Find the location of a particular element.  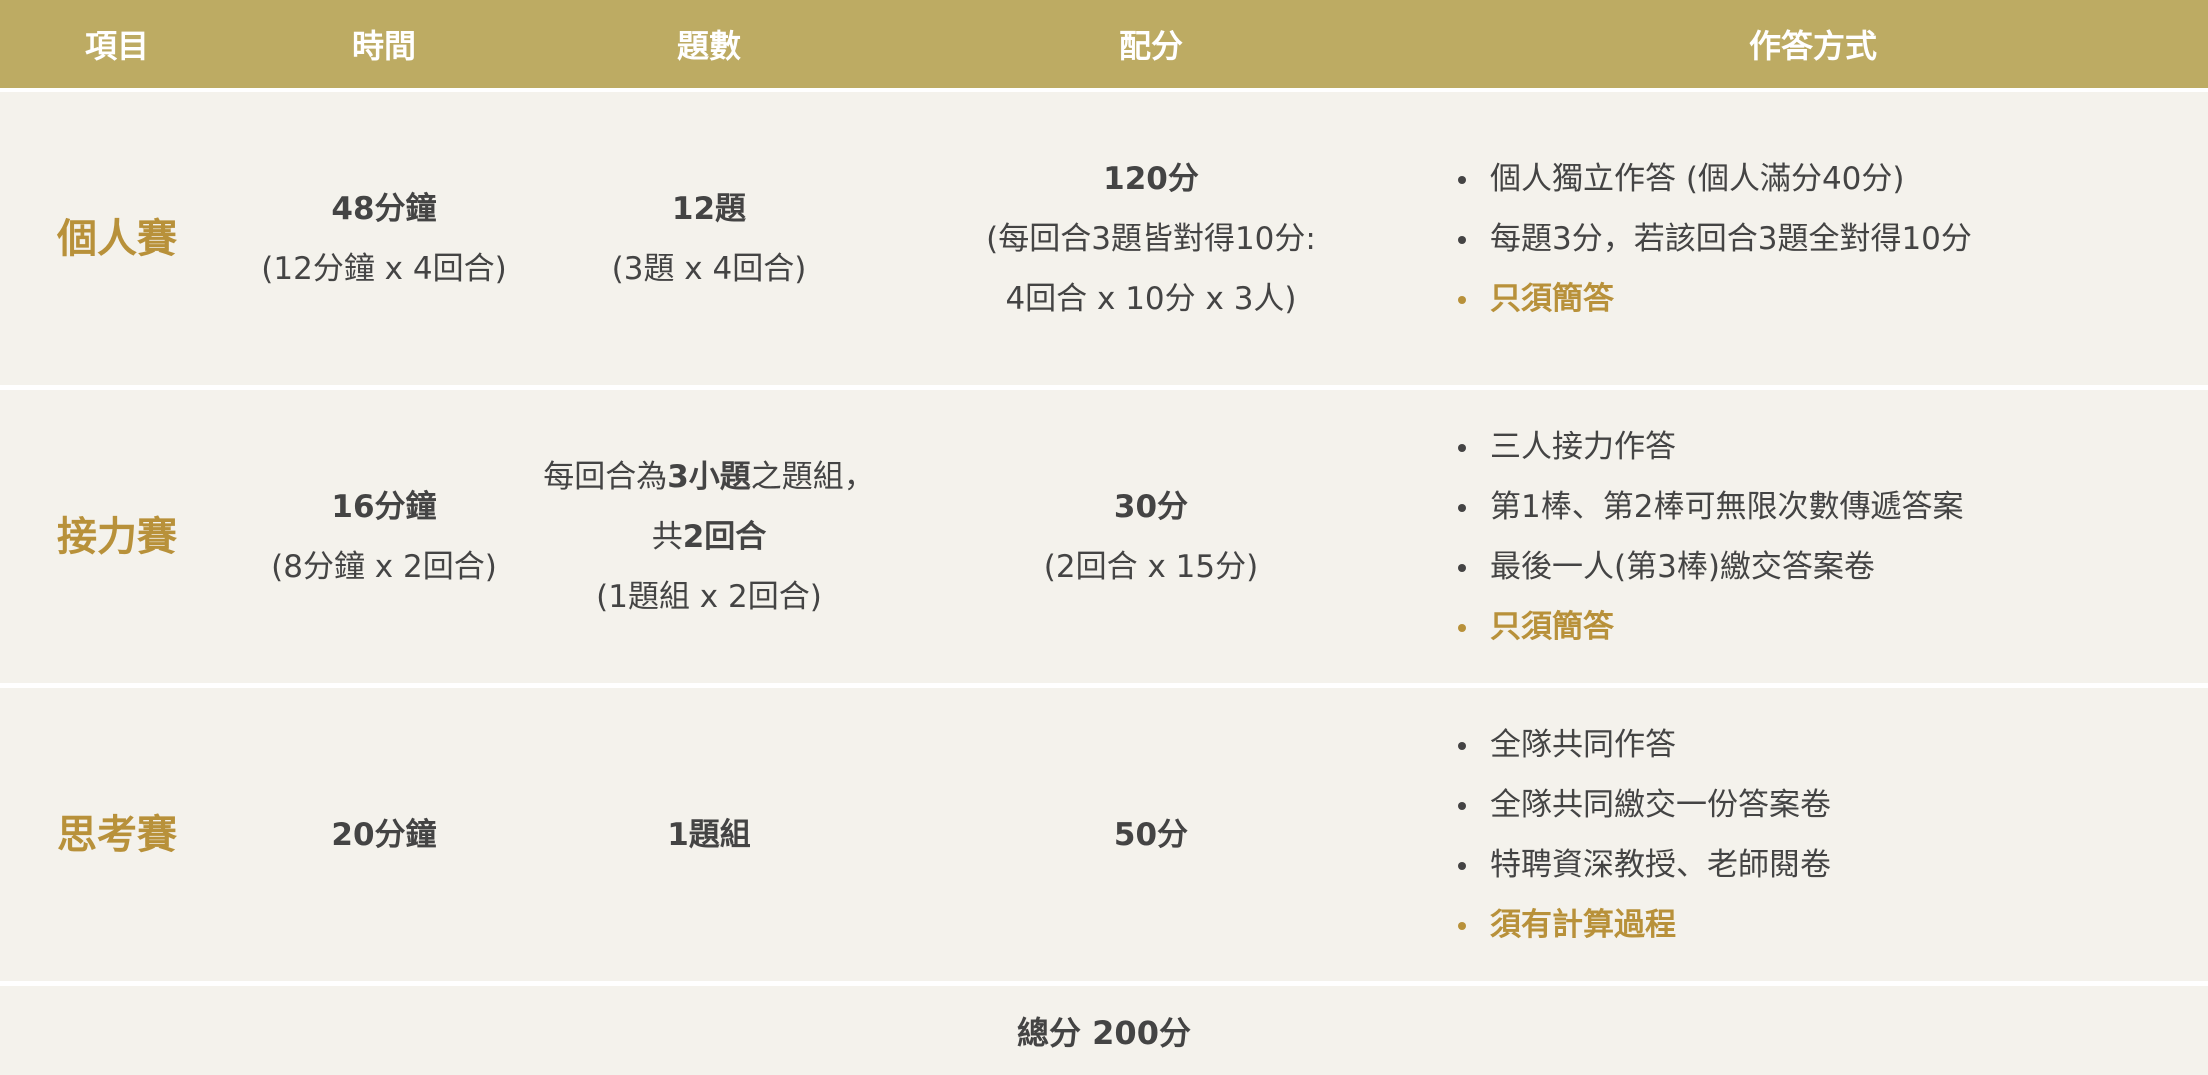

time-main: 20分鐘 is located at coordinates (384, 834).